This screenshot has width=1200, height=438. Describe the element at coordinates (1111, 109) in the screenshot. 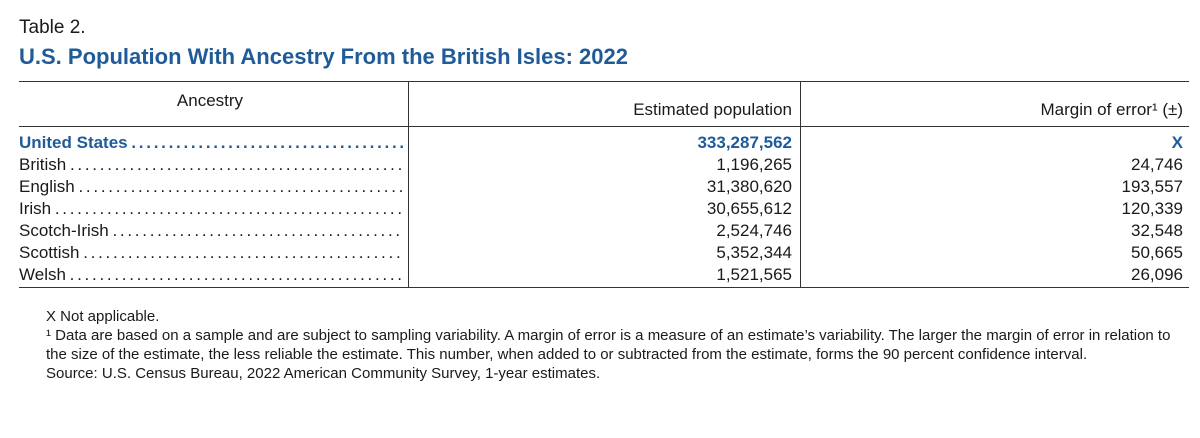

I see `header-margin-of-error: Margin of error¹ (±)` at that location.